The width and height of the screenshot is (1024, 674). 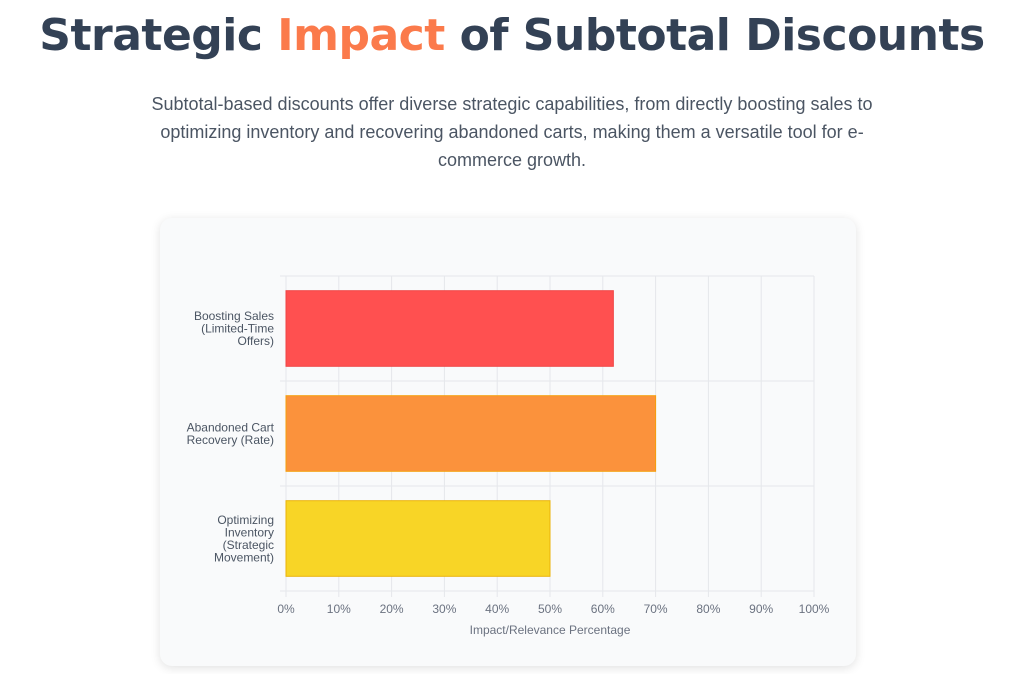 What do you see at coordinates (444, 609) in the screenshot?
I see `x-tick-label: 30%` at bounding box center [444, 609].